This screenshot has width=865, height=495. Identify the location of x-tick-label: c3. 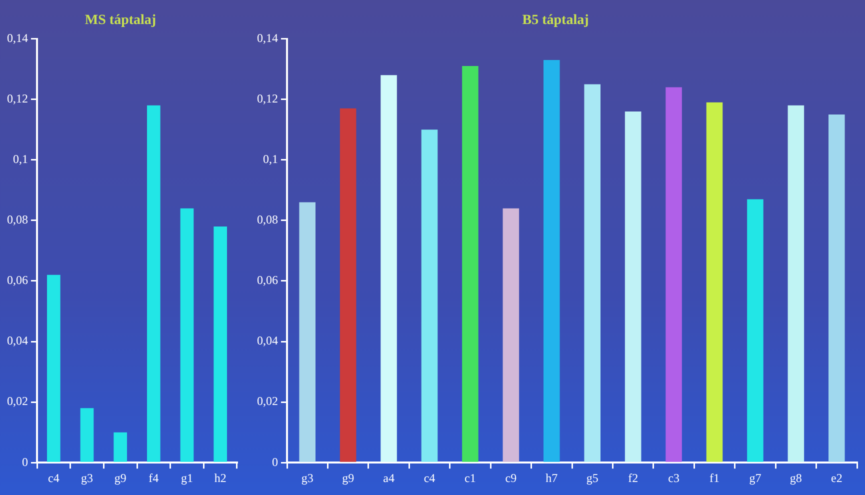
(674, 477).